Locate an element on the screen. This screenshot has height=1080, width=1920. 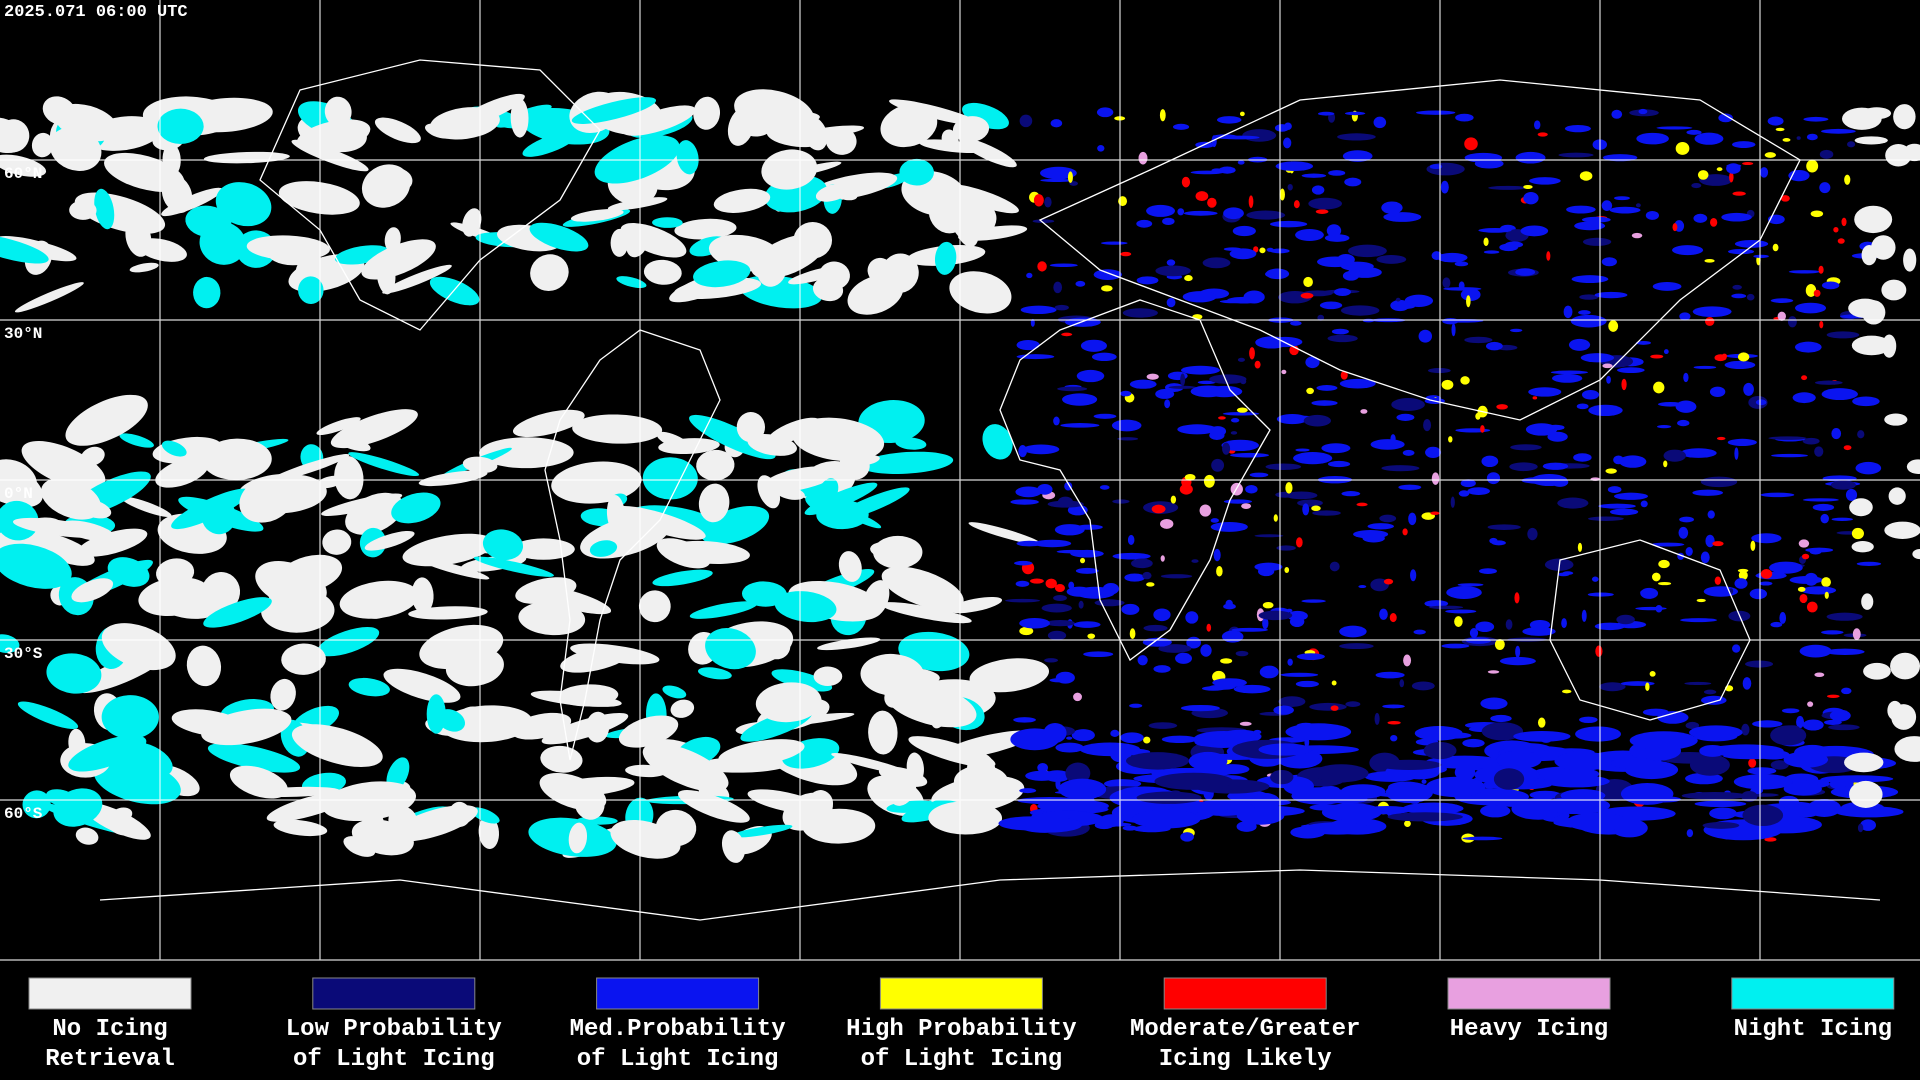
legend-label: Low Probability is located at coordinates (394, 1029).